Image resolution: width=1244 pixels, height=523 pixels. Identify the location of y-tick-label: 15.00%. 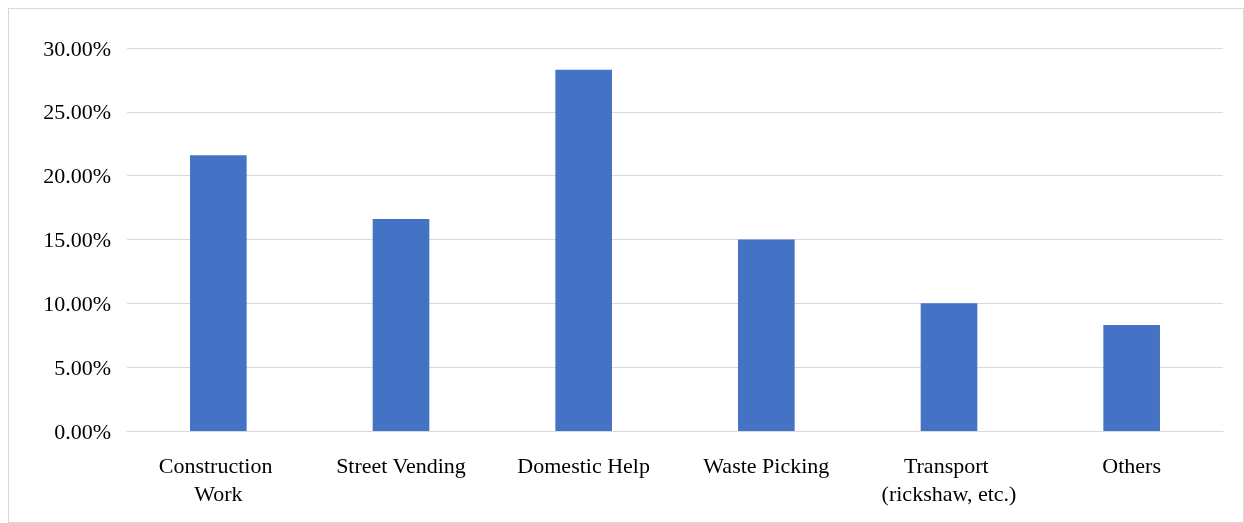
(77, 239).